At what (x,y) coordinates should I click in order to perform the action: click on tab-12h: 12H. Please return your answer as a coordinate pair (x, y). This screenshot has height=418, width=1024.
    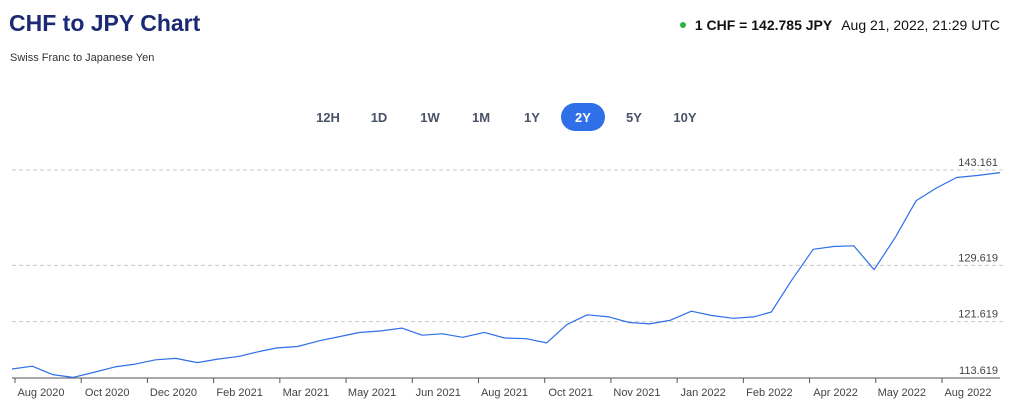
    Looking at the image, I should click on (328, 117).